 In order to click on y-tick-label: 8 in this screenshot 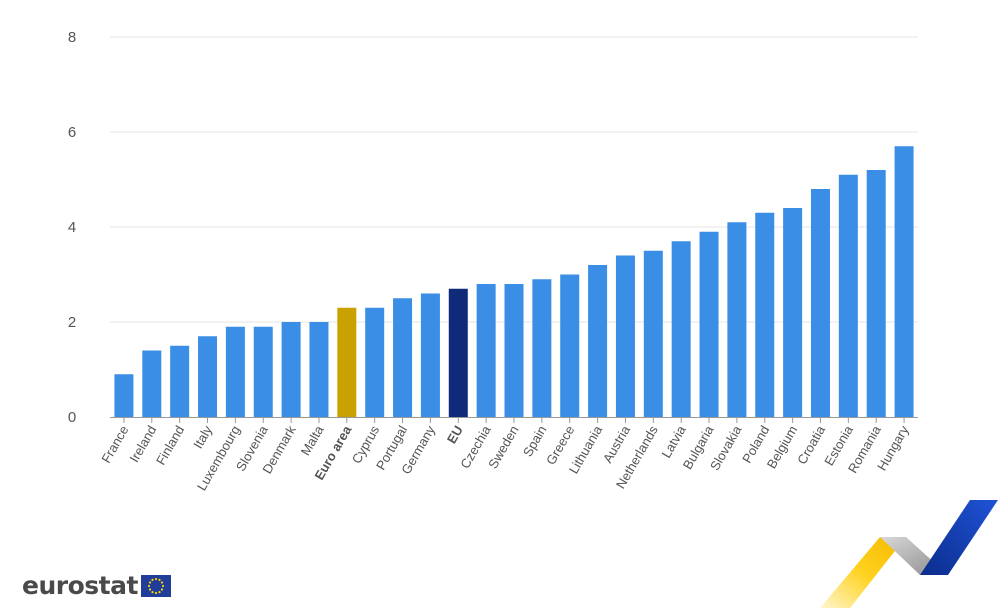, I will do `click(72, 37)`.